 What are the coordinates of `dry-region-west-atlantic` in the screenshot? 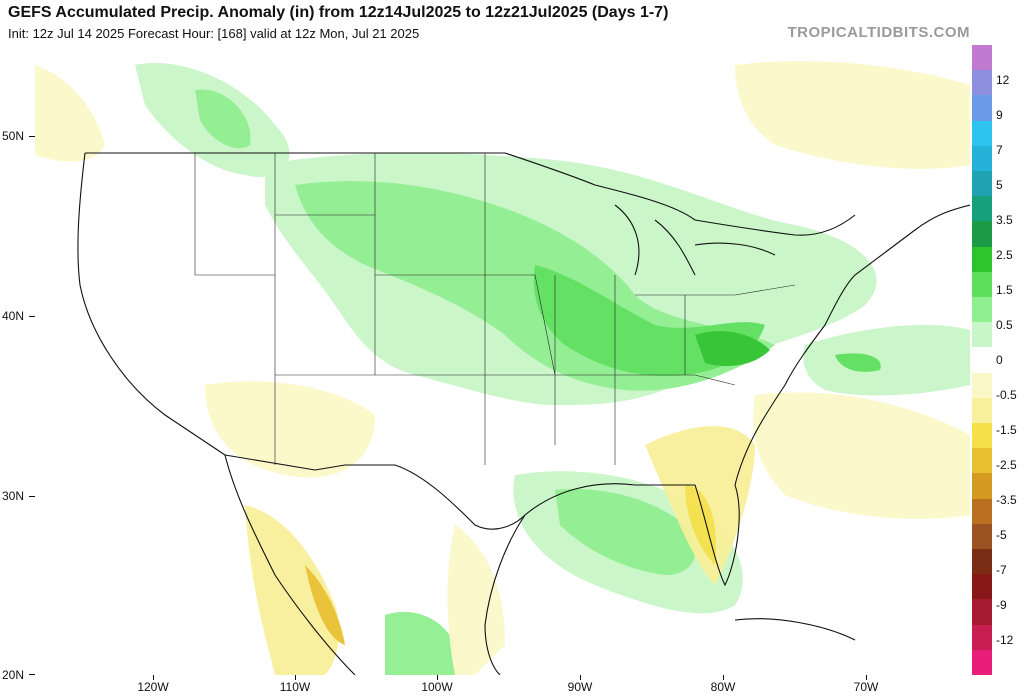 It's located at (861, 455).